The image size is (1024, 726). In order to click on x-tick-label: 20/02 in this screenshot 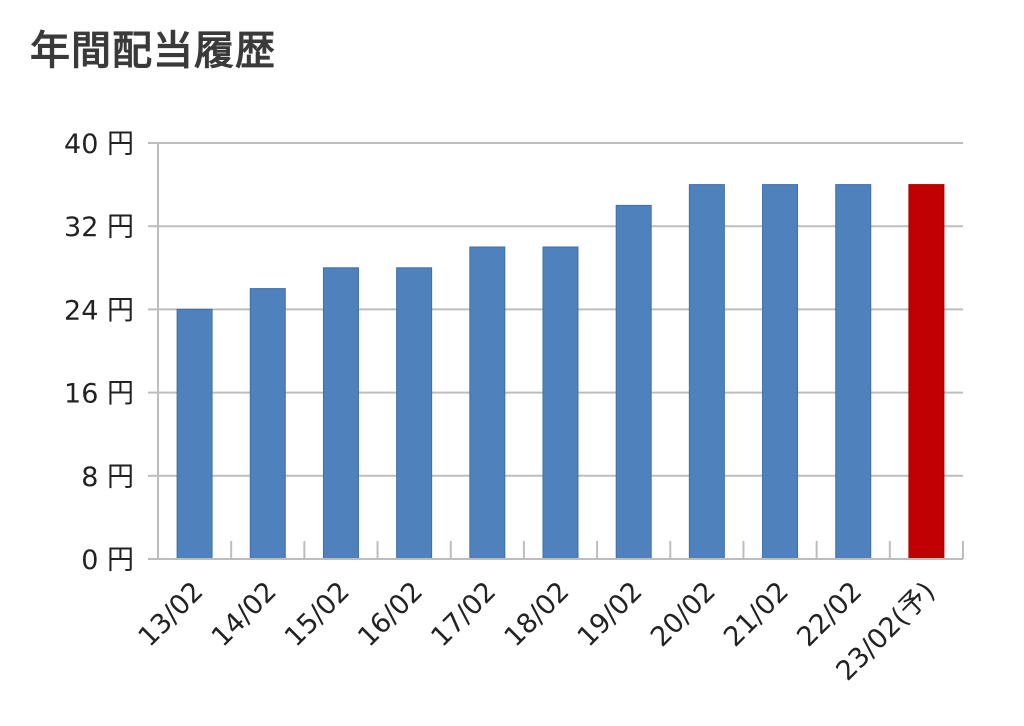, I will do `click(683, 614)`.